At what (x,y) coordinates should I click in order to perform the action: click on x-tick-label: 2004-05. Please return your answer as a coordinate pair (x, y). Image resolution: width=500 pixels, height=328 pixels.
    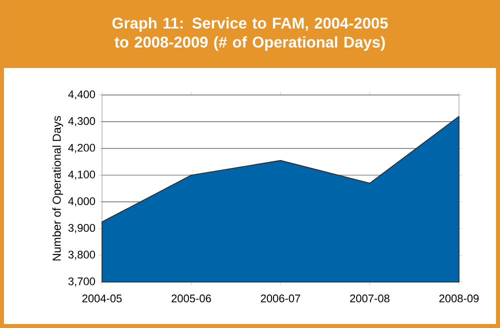
    Looking at the image, I should click on (102, 298).